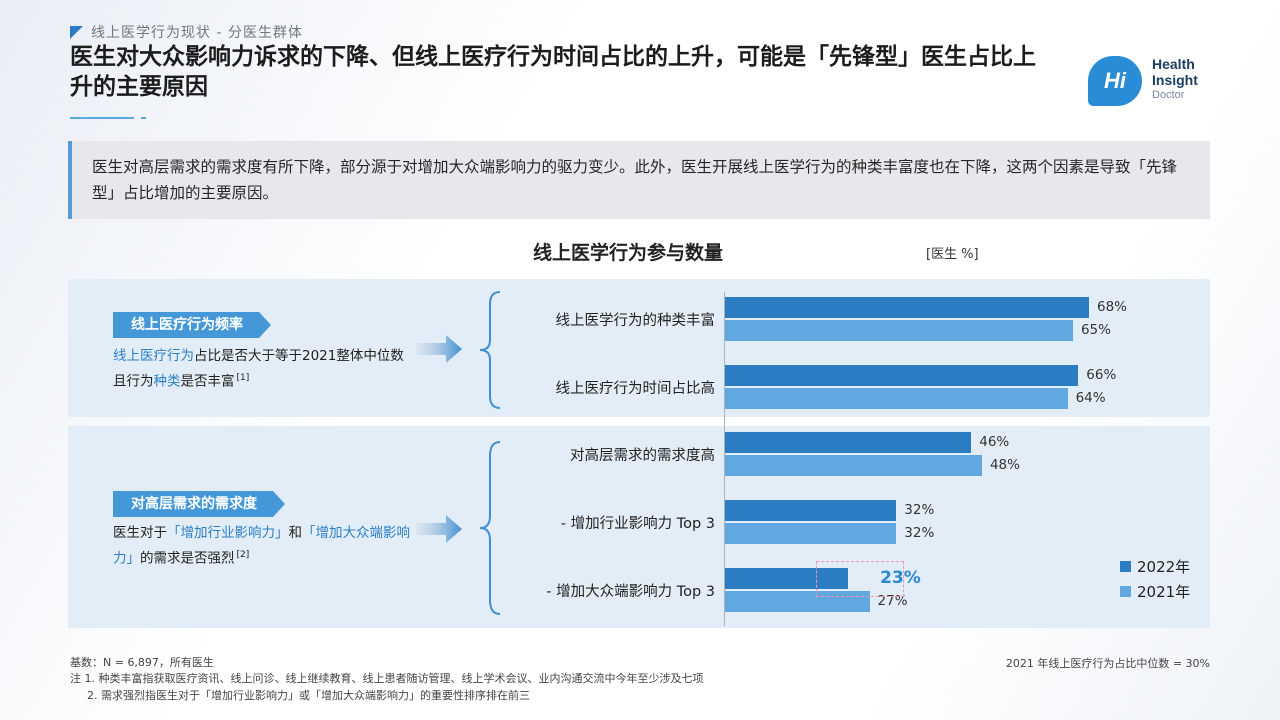  Describe the element at coordinates (197, 33) in the screenshot. I see `section-tag-label: 线上医学行为现状 - 分医生群体` at that location.